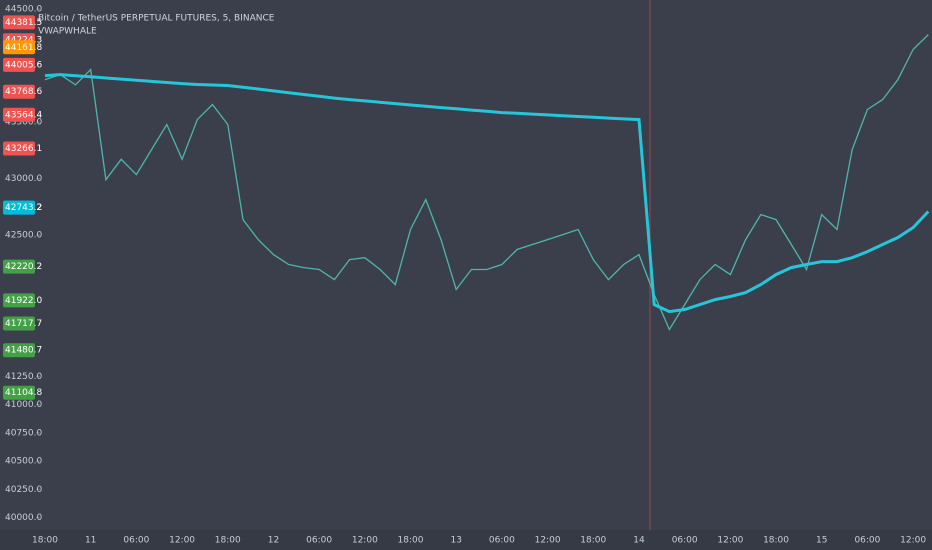  What do you see at coordinates (23, 123) in the screenshot?
I see `y-tick-label: 43500.0` at bounding box center [23, 123].